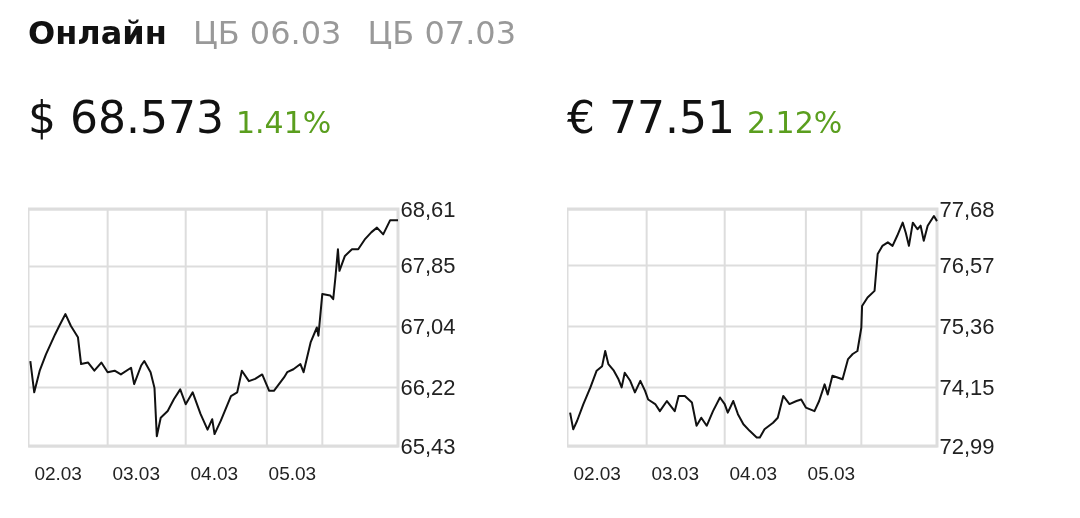 This screenshot has width=1080, height=518. I want to click on y-tick-label: 76,57, so click(967, 265).